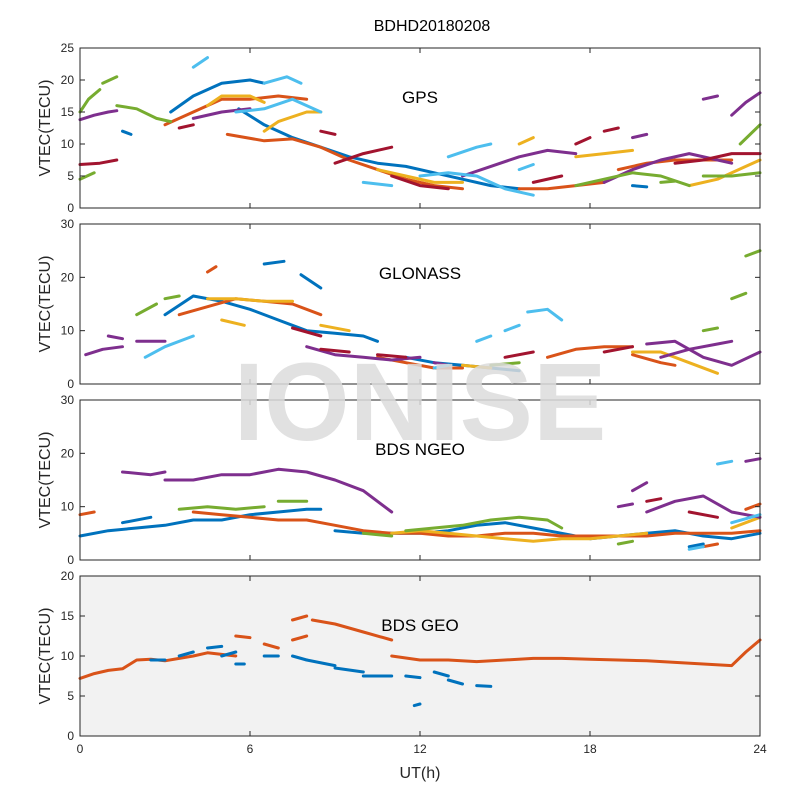  I want to click on x-tick-label-4: 24, so click(760, 749).